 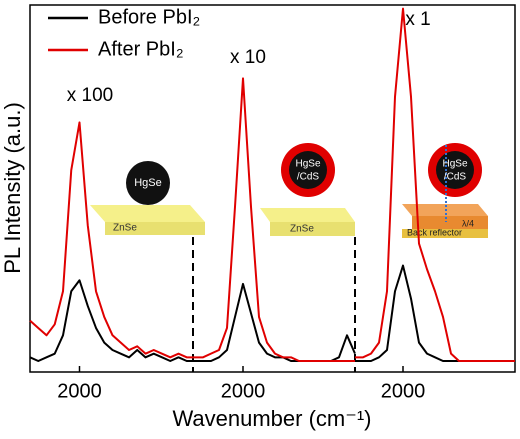 I want to click on annotation: x 10, so click(x=248, y=57).